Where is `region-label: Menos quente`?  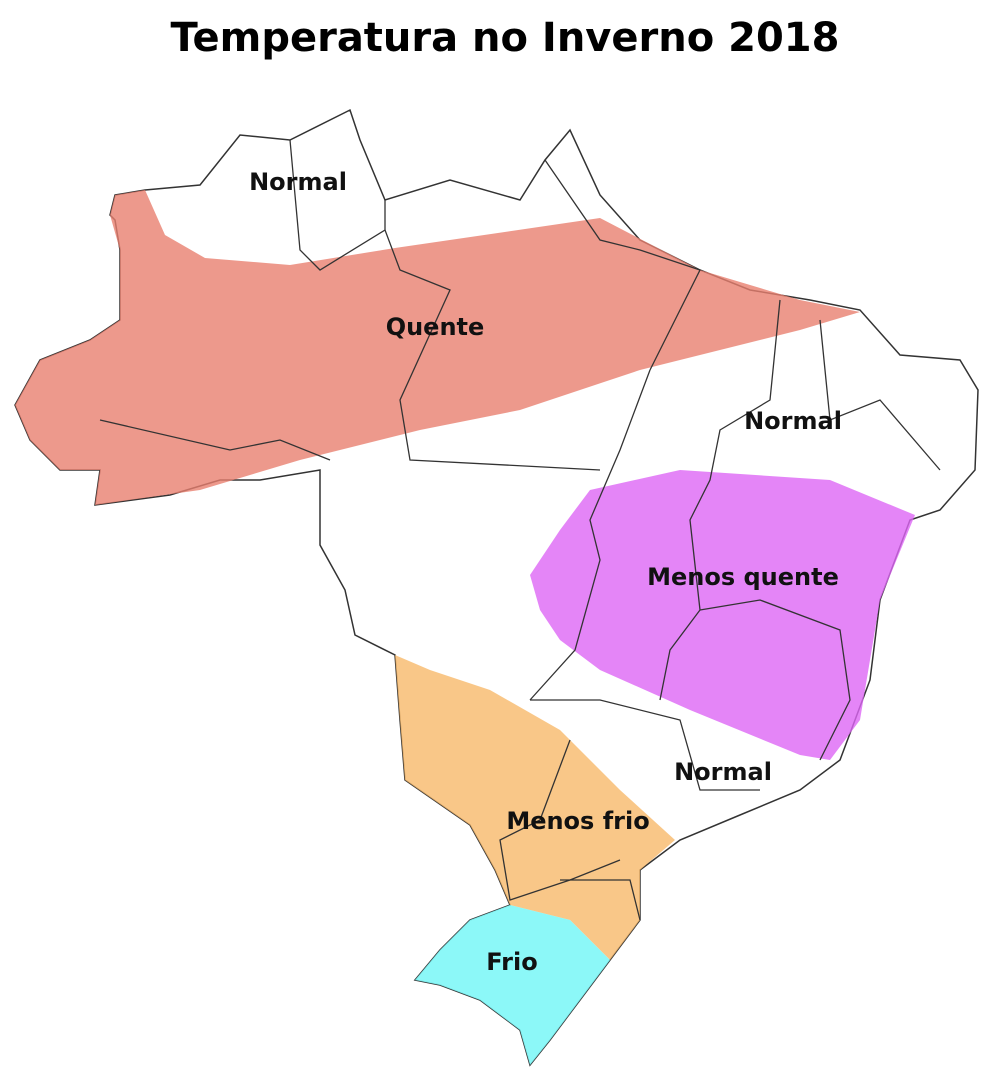
region-label: Menos quente is located at coordinates (743, 577).